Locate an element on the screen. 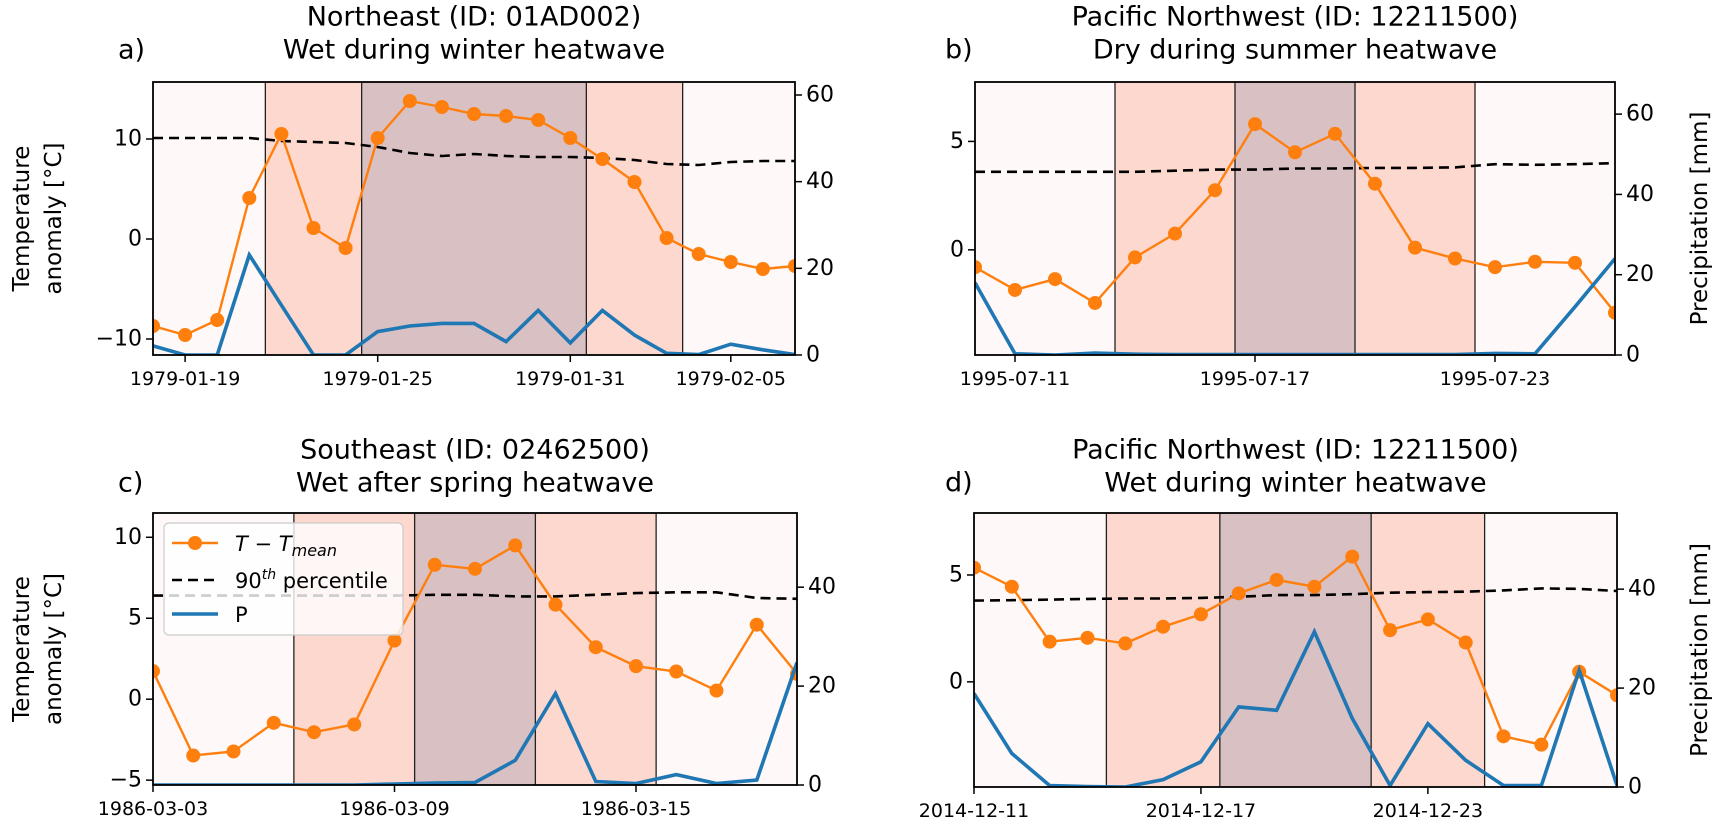 The image size is (1724, 837). legend-temperature-marker is located at coordinates (195, 543).